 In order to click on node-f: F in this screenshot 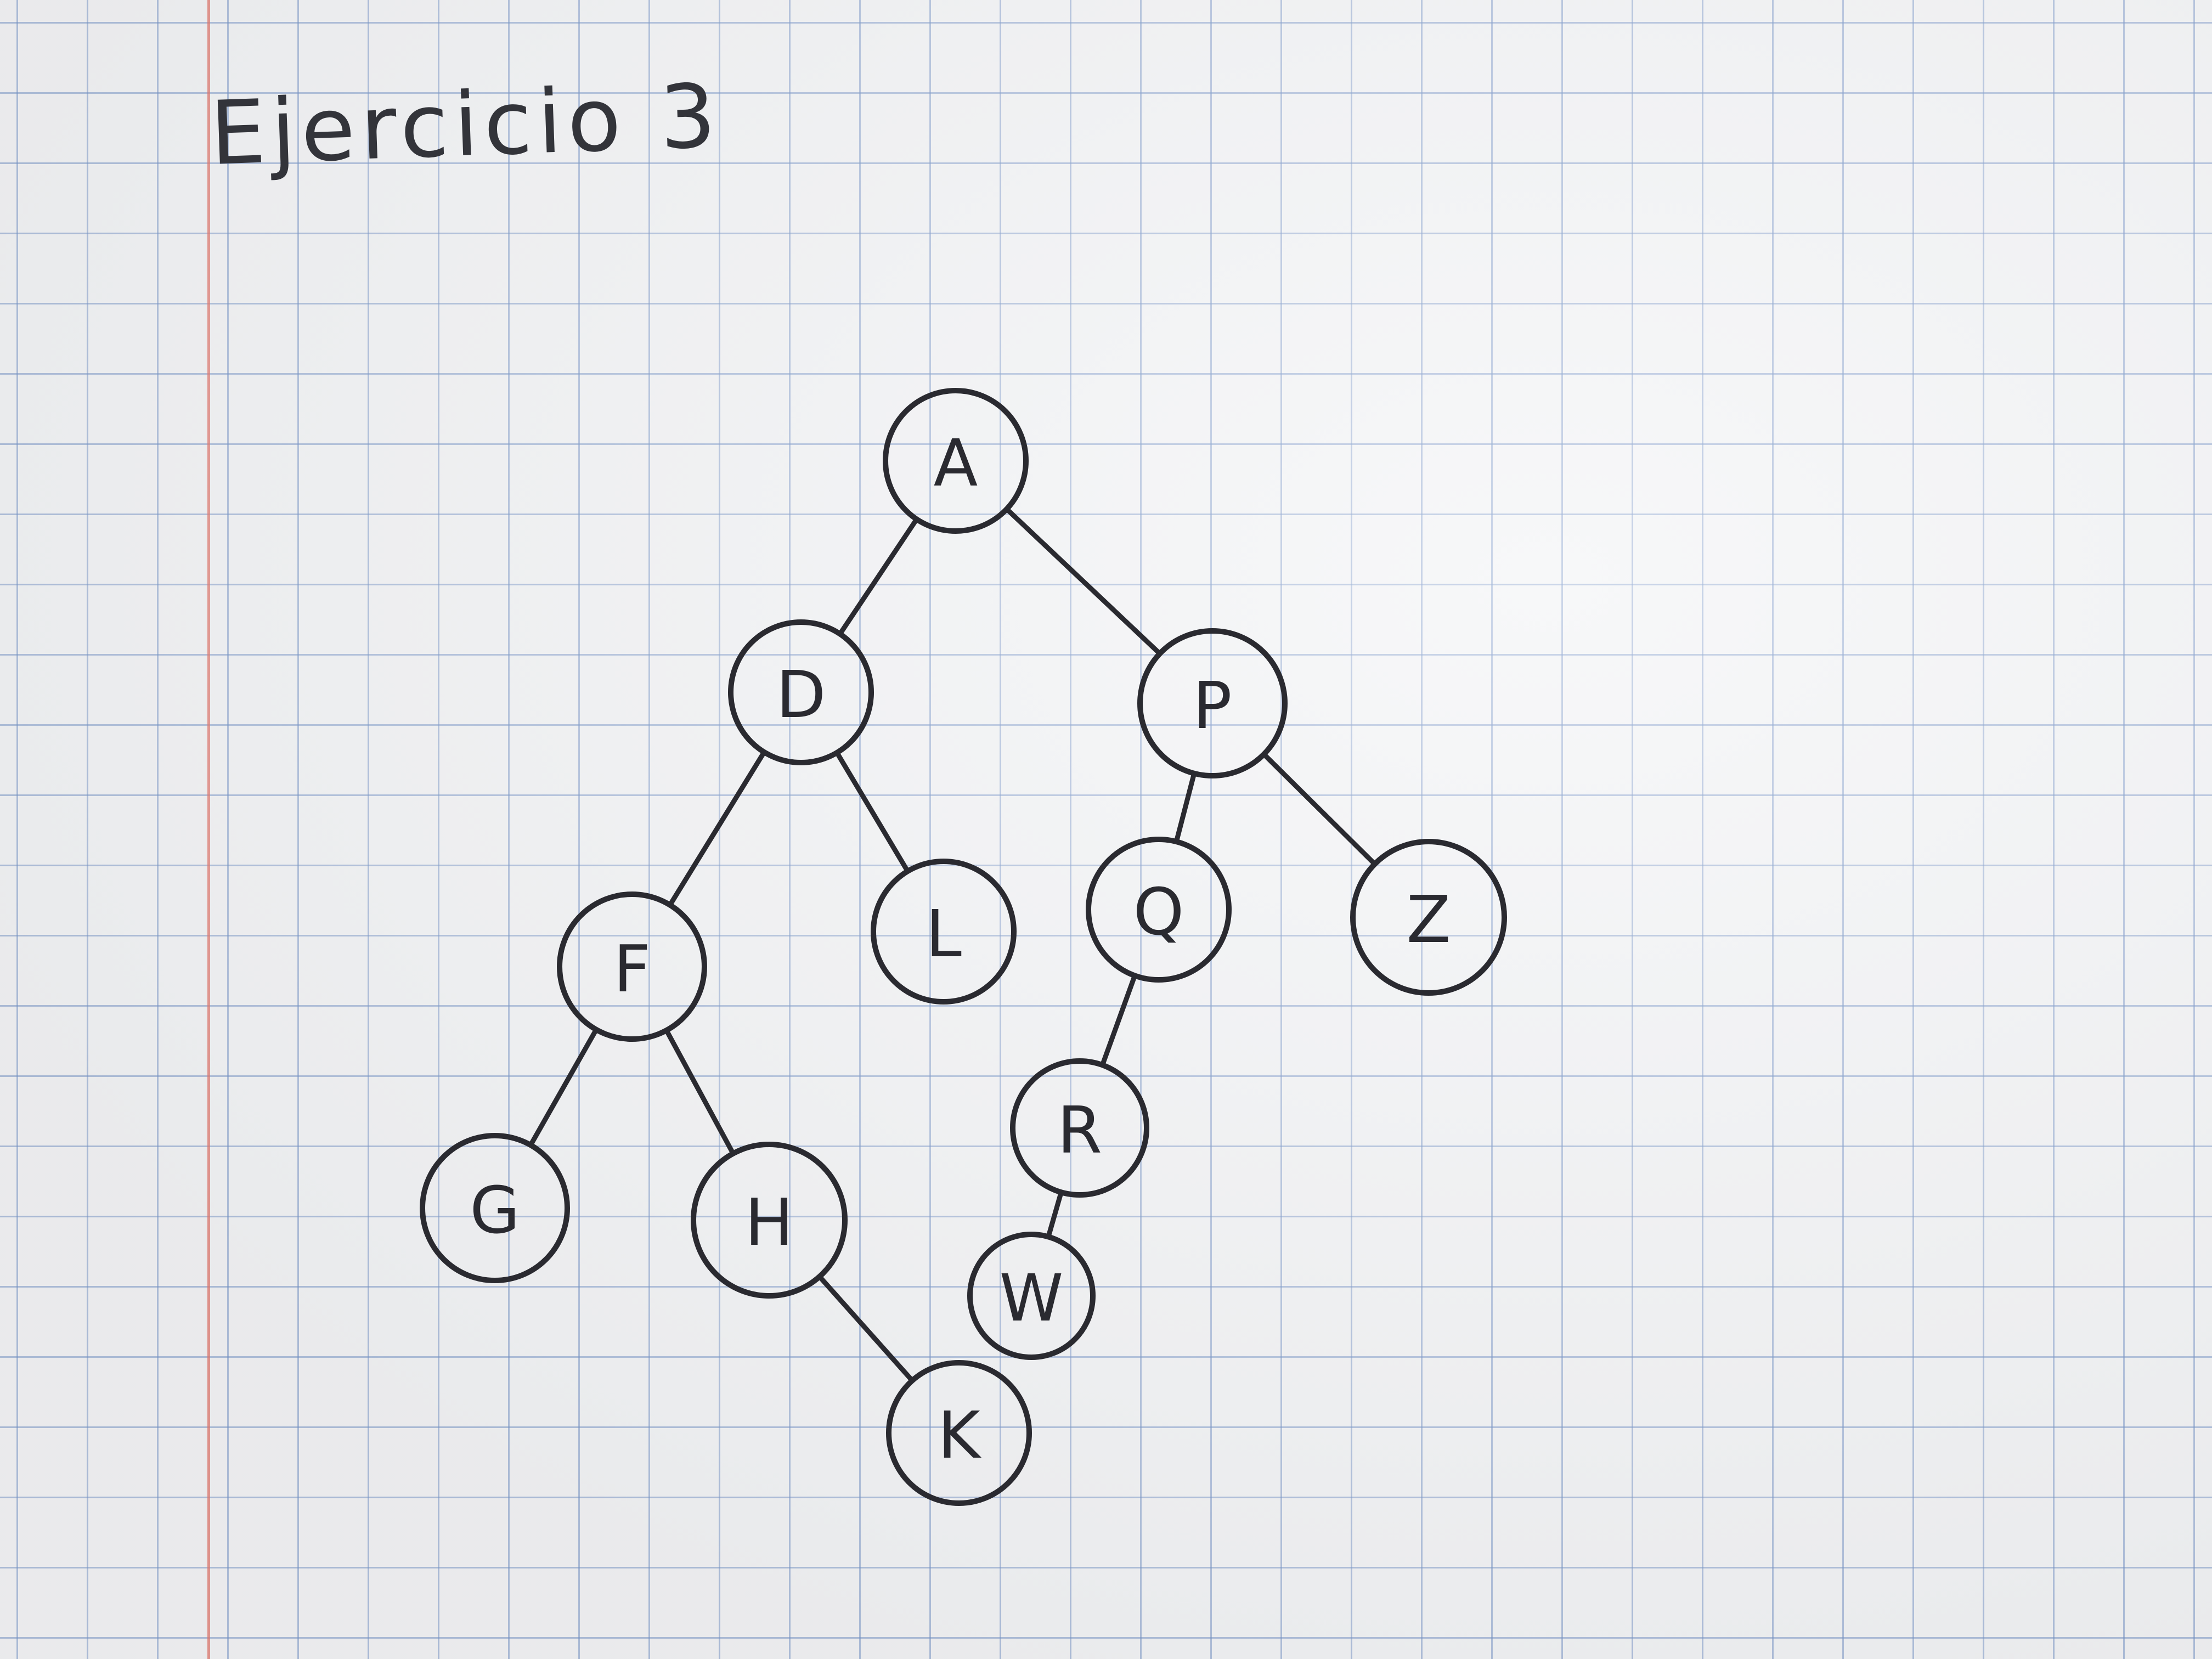, I will do `click(632, 967)`.